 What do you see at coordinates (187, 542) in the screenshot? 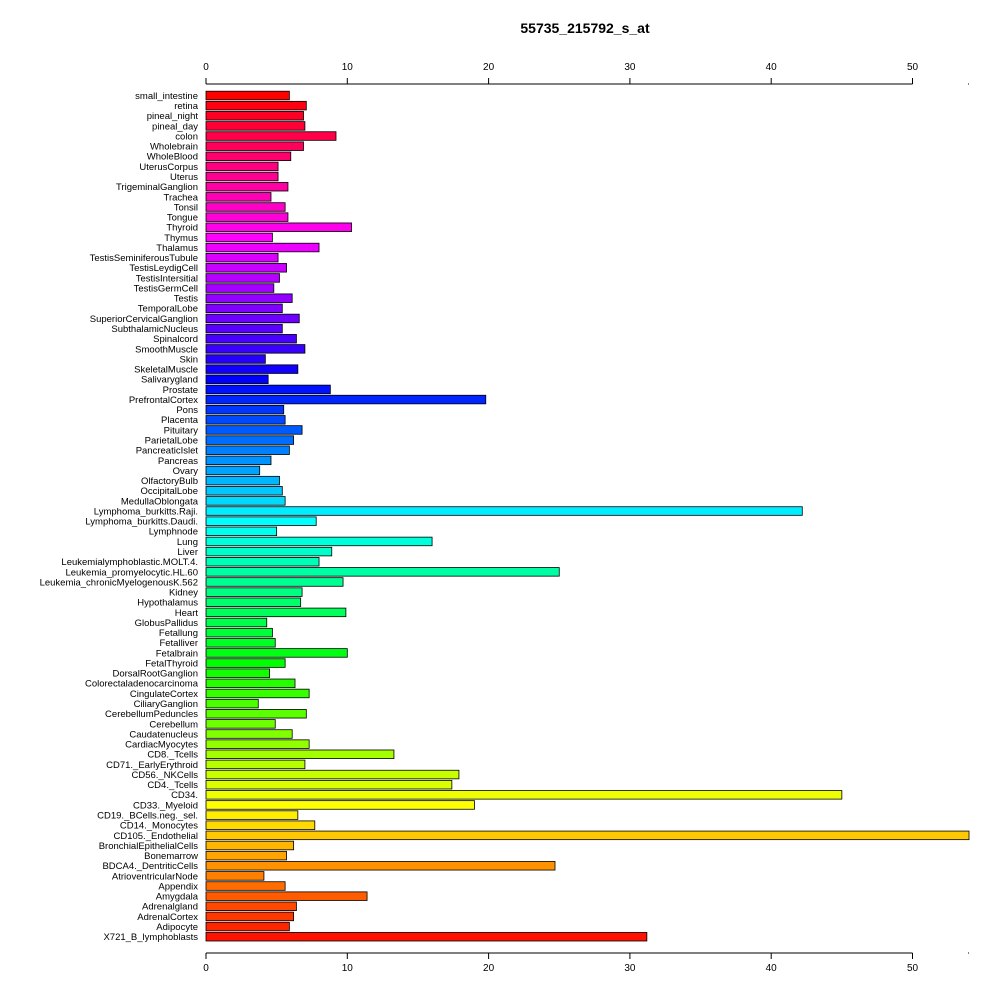
I see `category-label: Lung` at bounding box center [187, 542].